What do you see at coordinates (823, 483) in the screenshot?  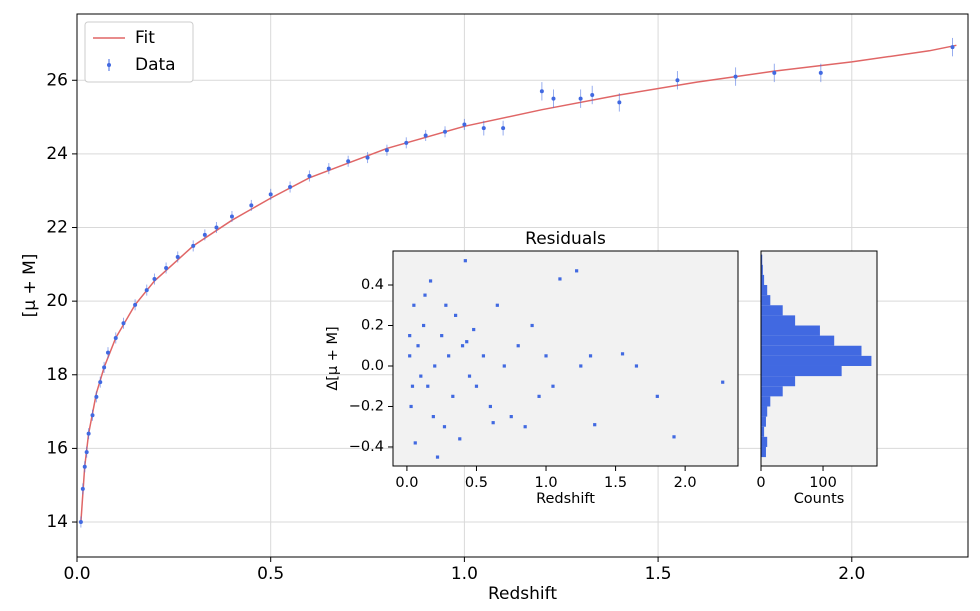 I see `x-tick-label: 100` at bounding box center [823, 483].